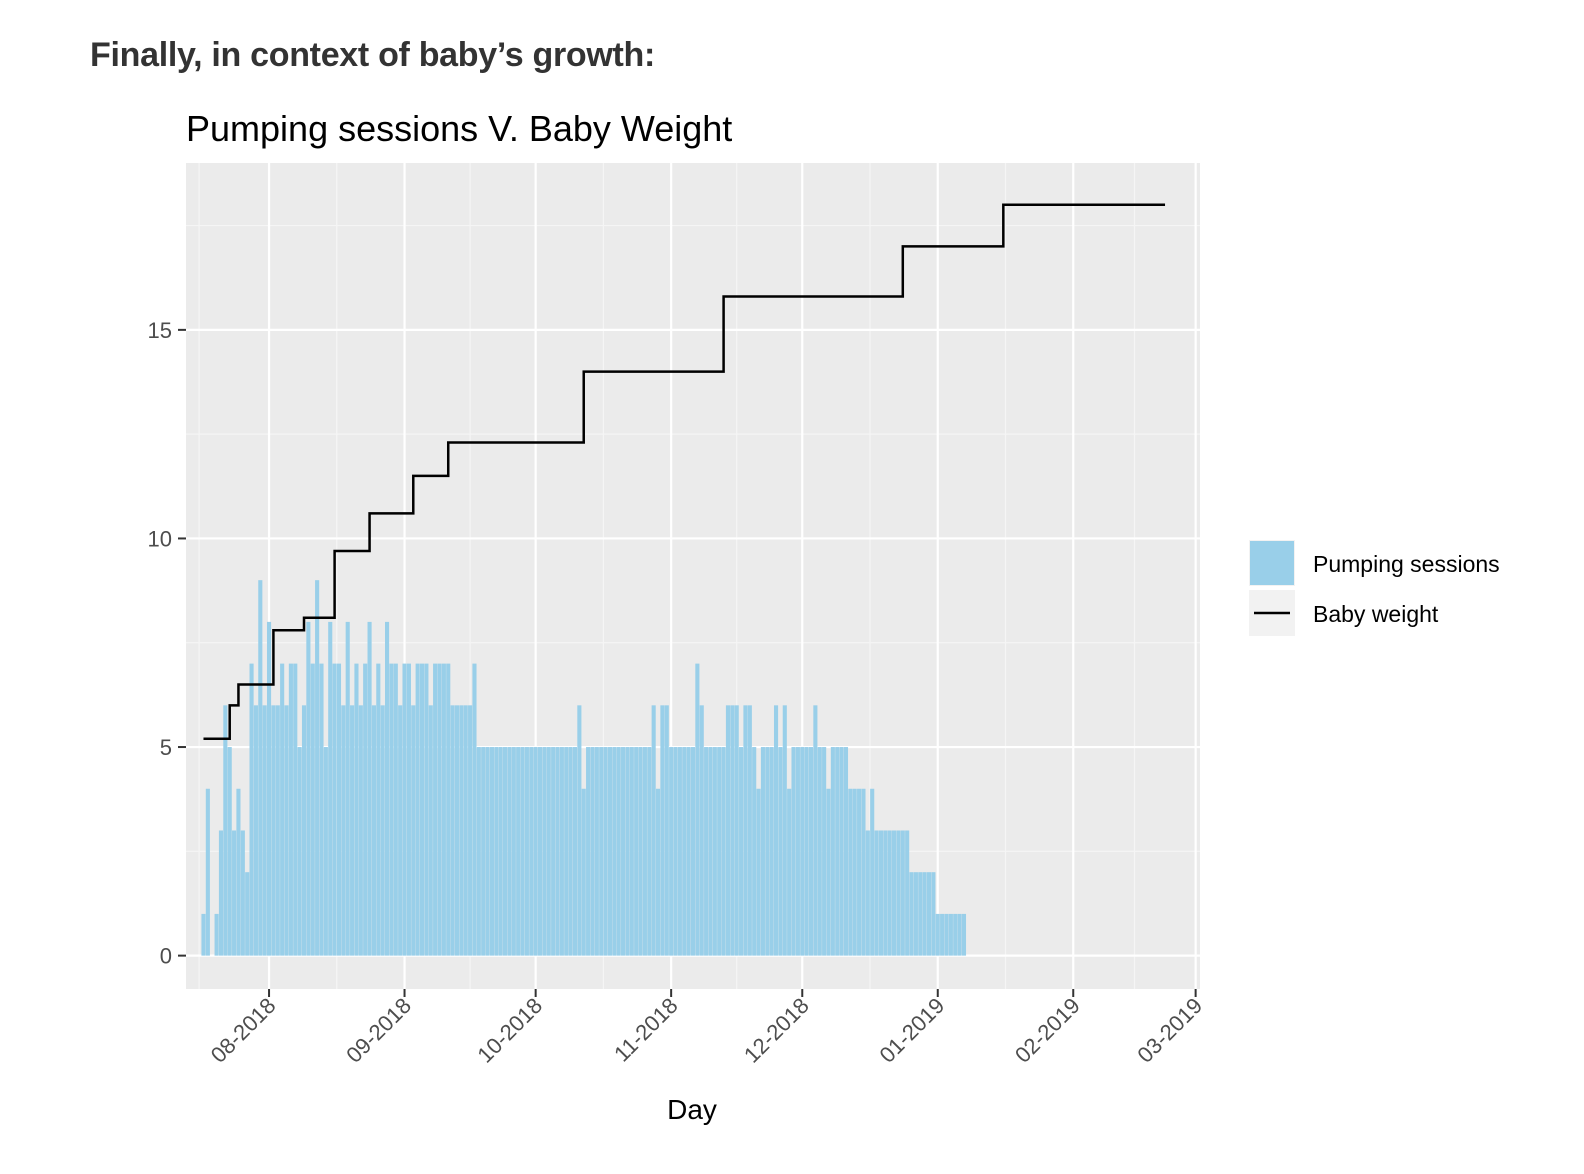 The image size is (1584, 1174). I want to click on x-tick-label: 01-2019, so click(912, 1030).